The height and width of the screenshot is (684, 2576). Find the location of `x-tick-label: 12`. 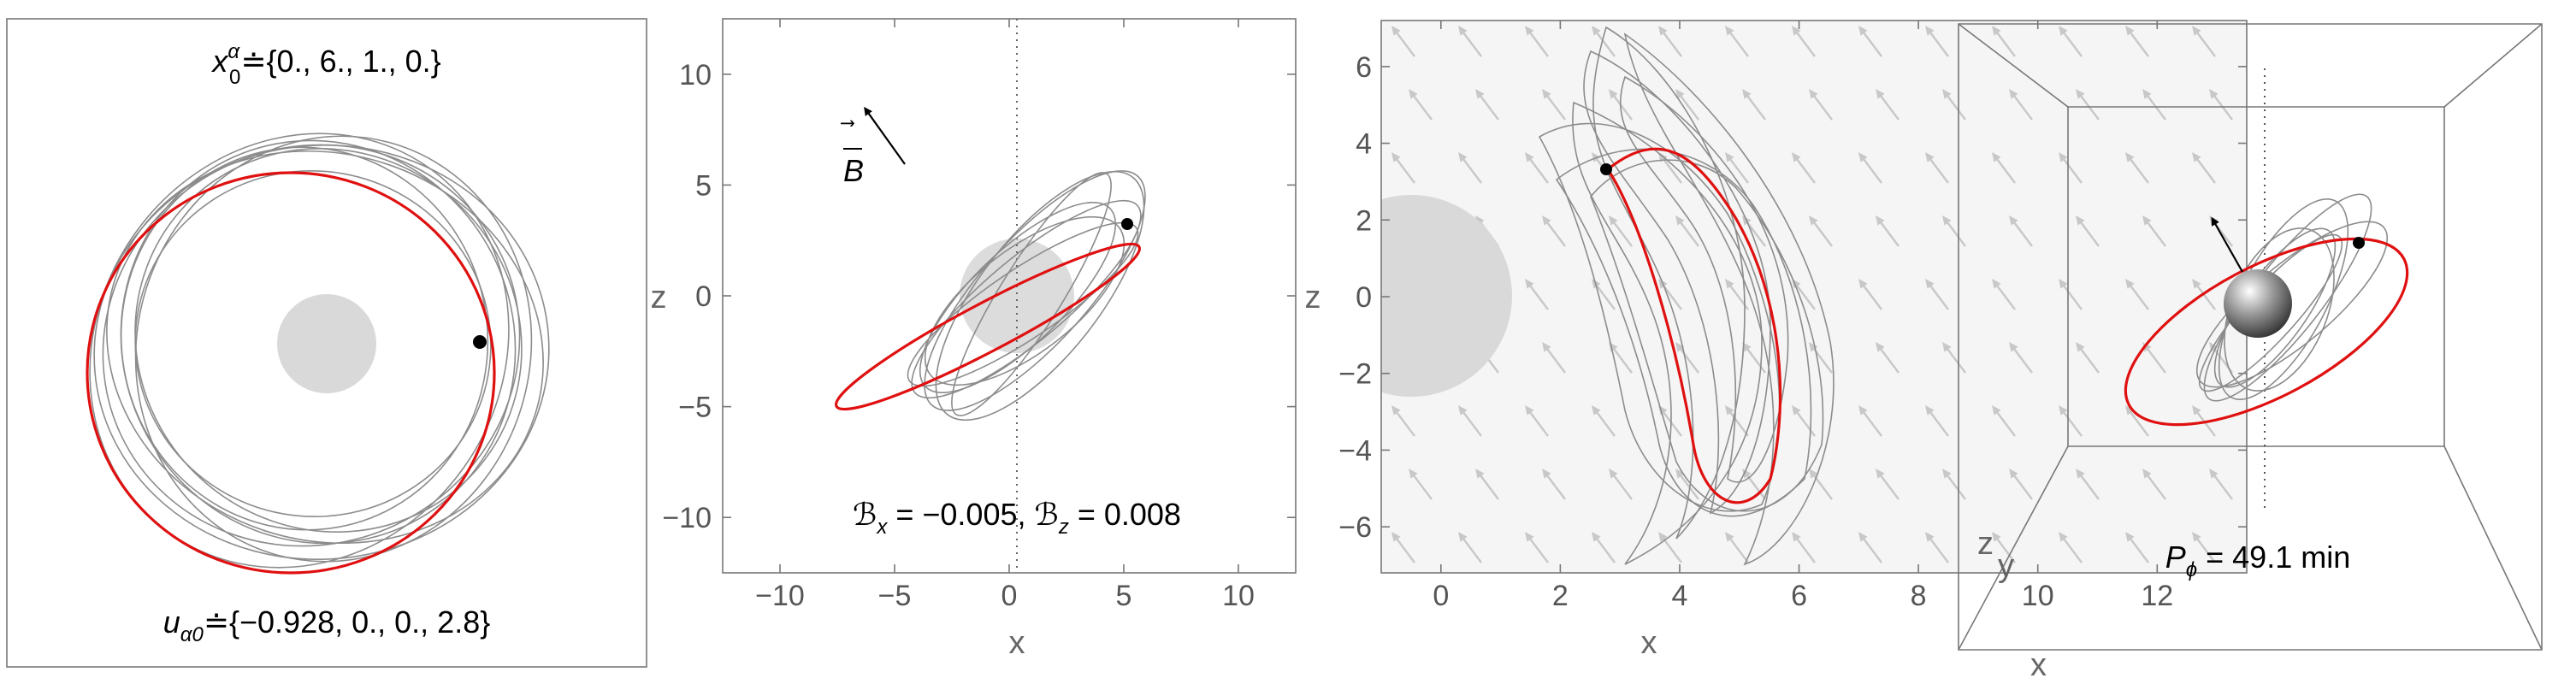

x-tick-label: 12 is located at coordinates (2157, 596).